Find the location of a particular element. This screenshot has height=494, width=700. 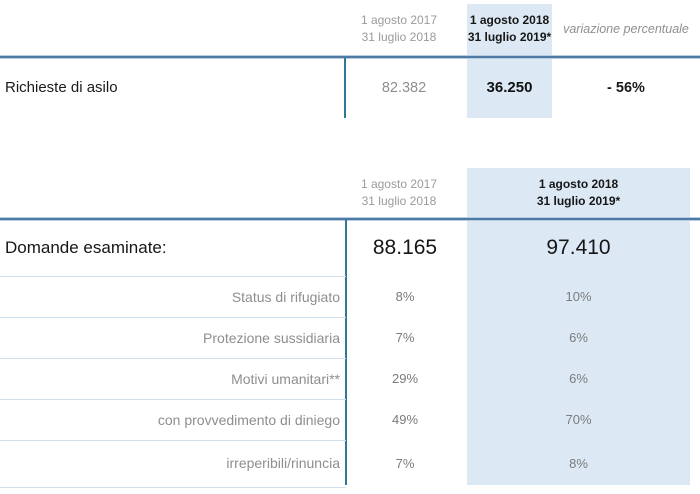

table1-header-variation: variazione percentuale is located at coordinates (626, 29).